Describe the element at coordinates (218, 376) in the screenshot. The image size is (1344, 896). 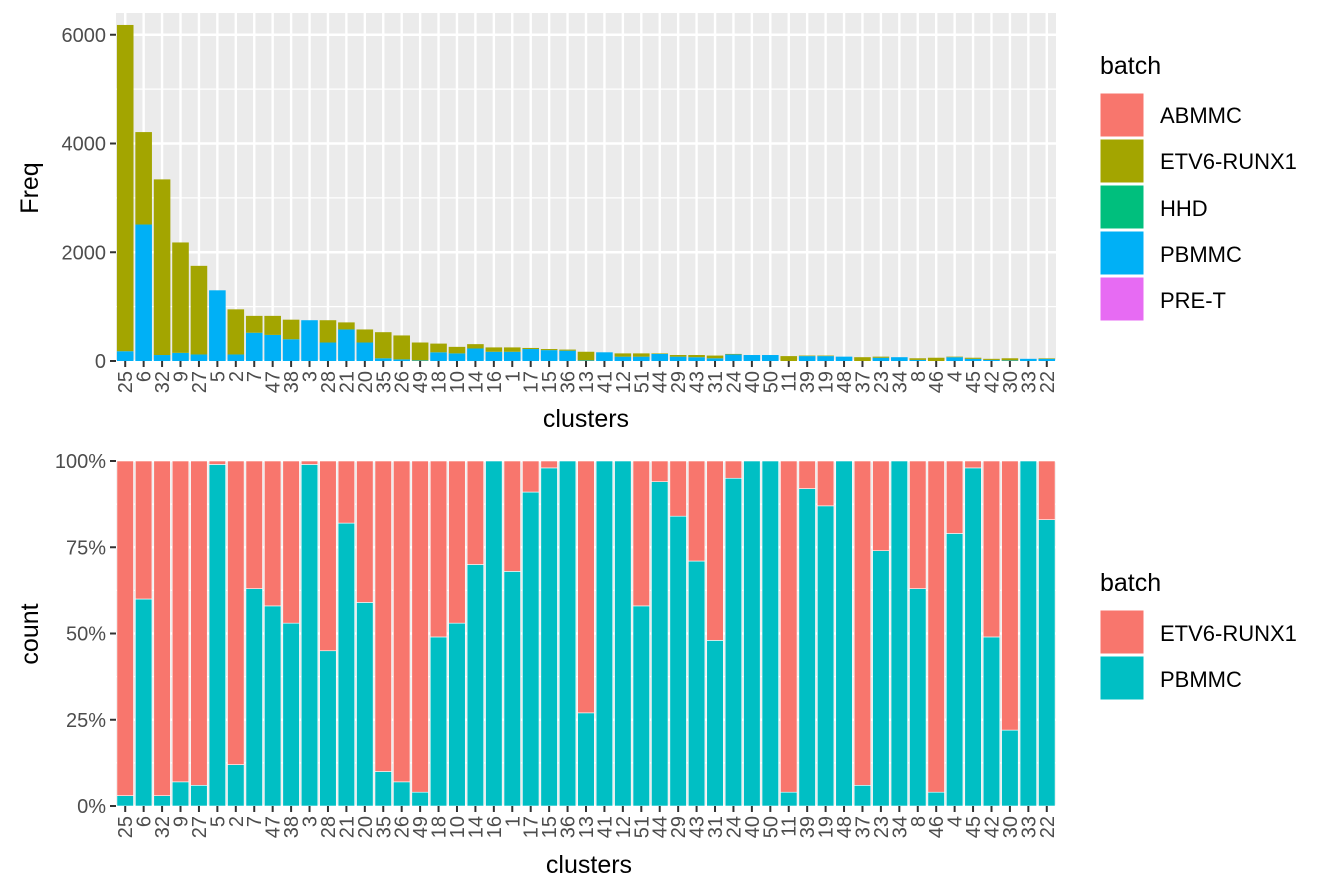
I see `x-tick-label: 5` at that location.